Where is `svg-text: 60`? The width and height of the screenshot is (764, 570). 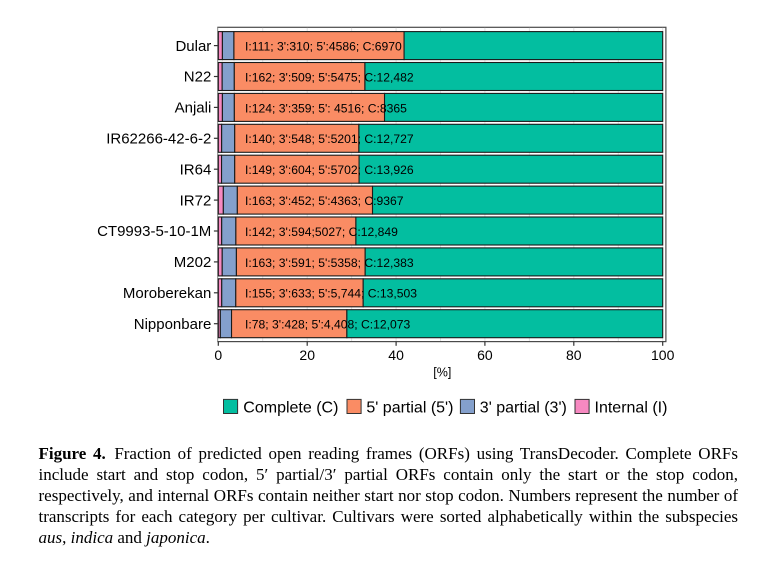 svg-text: 60 is located at coordinates (485, 355).